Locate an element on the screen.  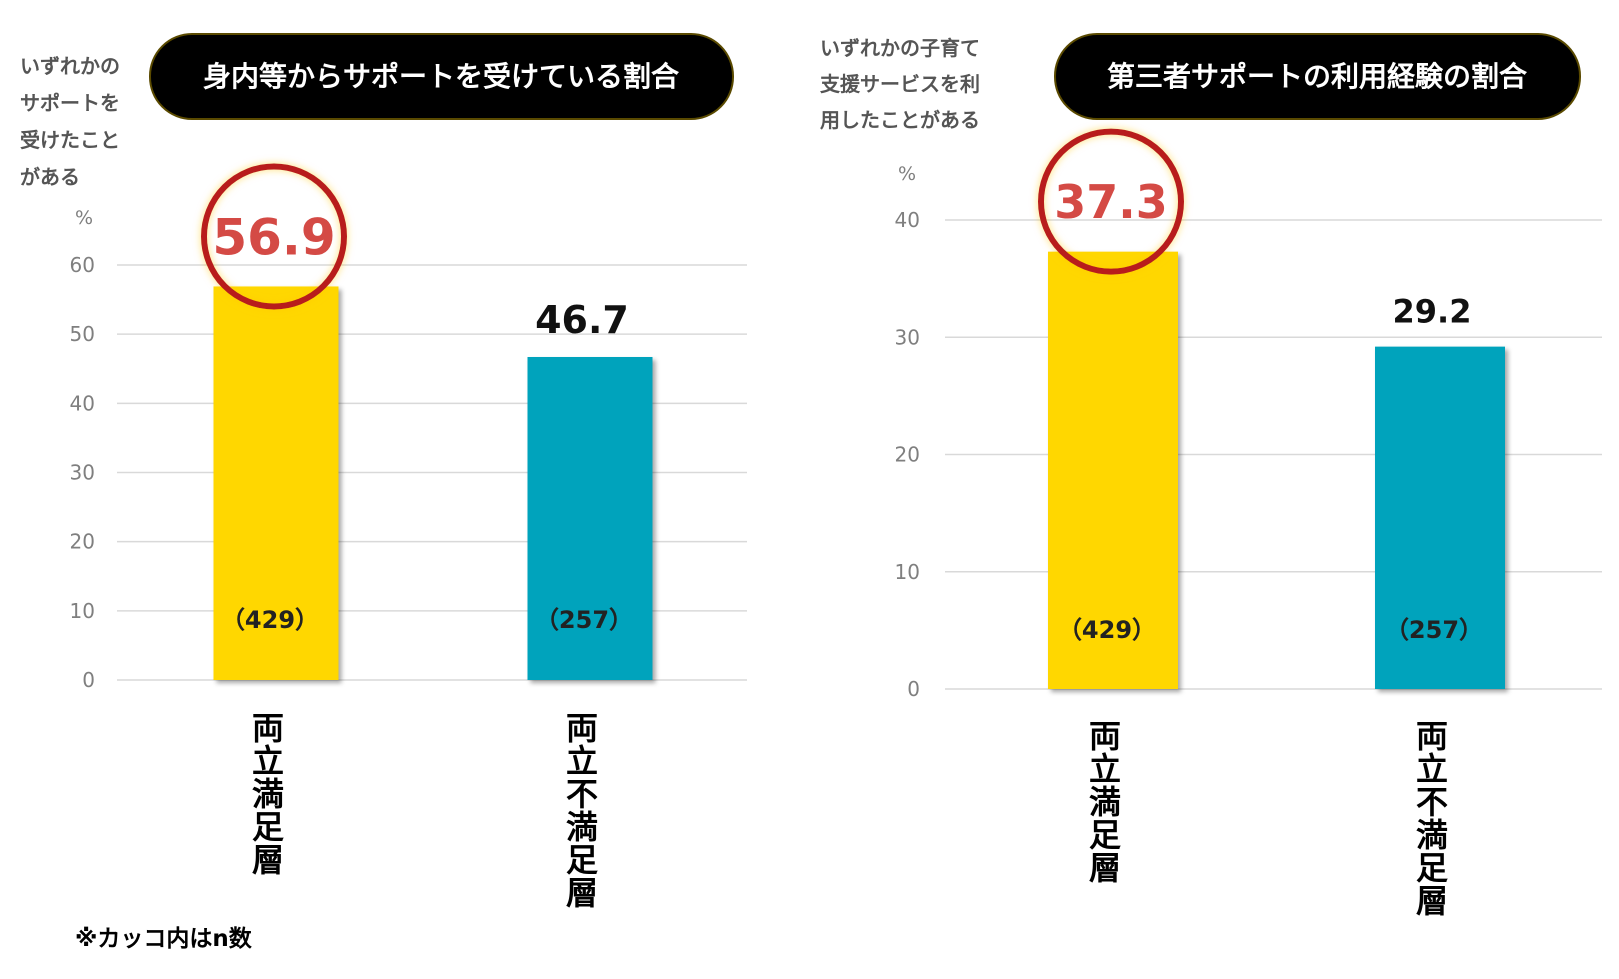
chart-left-yticks: 0 10 20 30 40 50 60 is located at coordinates (82, 472).